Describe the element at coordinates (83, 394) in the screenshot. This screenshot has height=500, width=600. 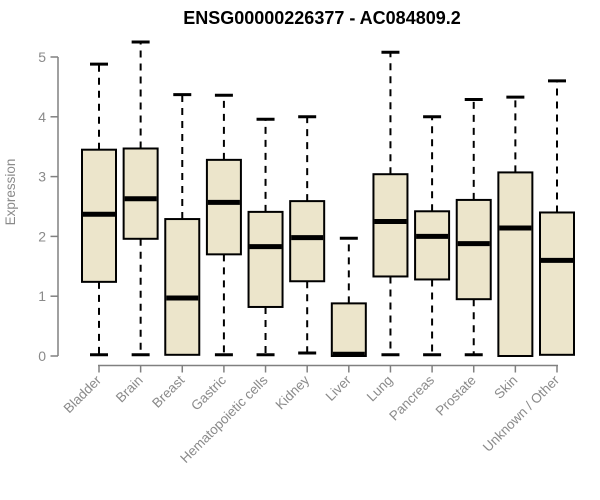
I see `x-tick-label: Bladder` at that location.